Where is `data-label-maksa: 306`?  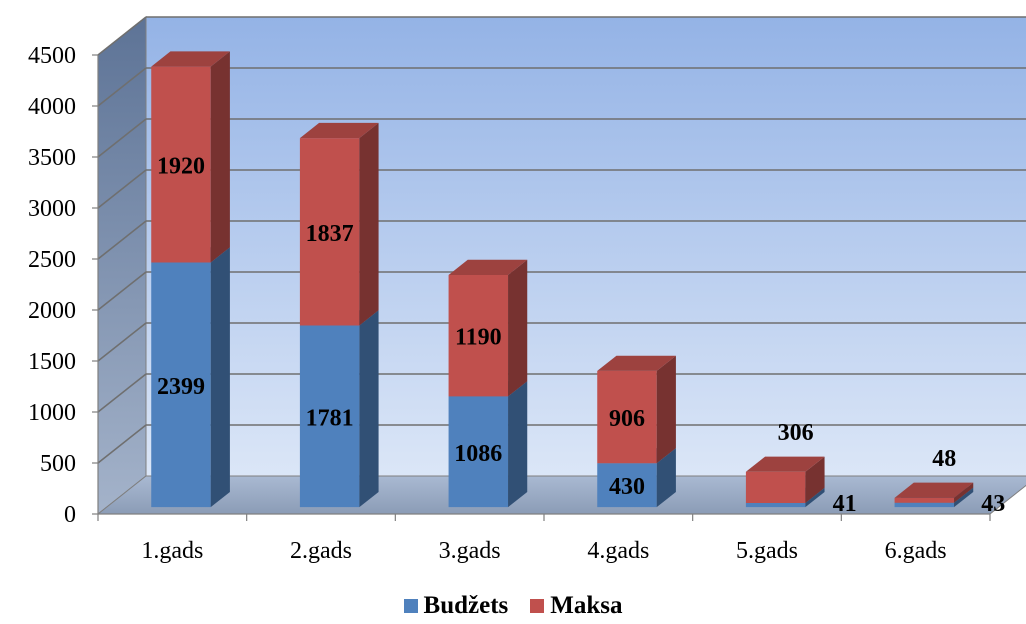
data-label-maksa: 306 is located at coordinates (796, 433).